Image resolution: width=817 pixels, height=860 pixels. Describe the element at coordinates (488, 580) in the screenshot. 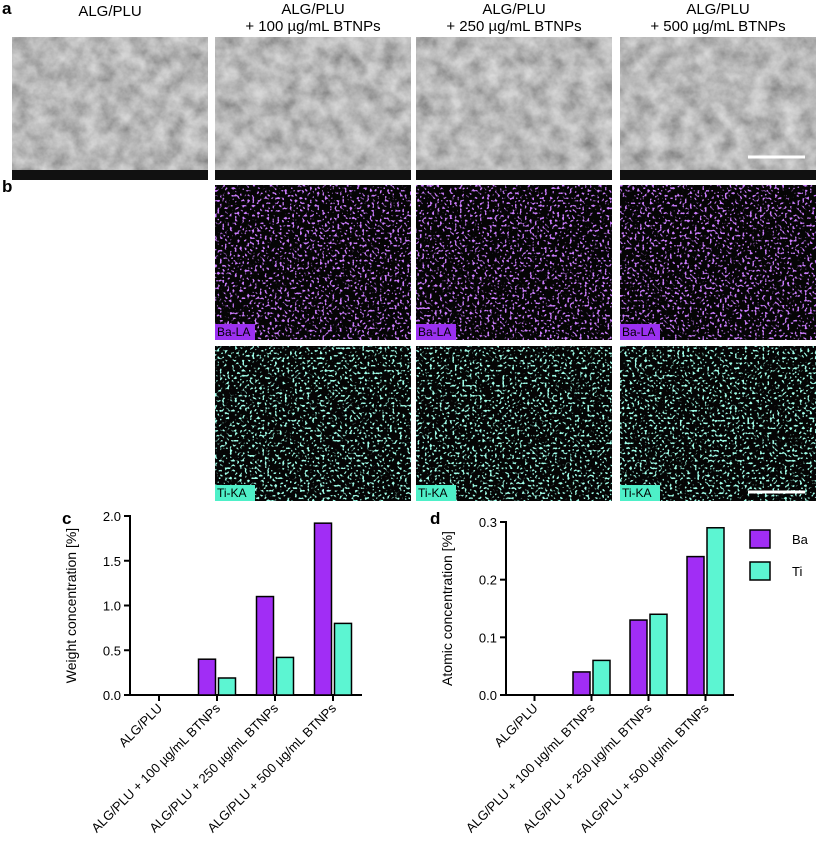

I see `y-tick-label: 0.2` at that location.